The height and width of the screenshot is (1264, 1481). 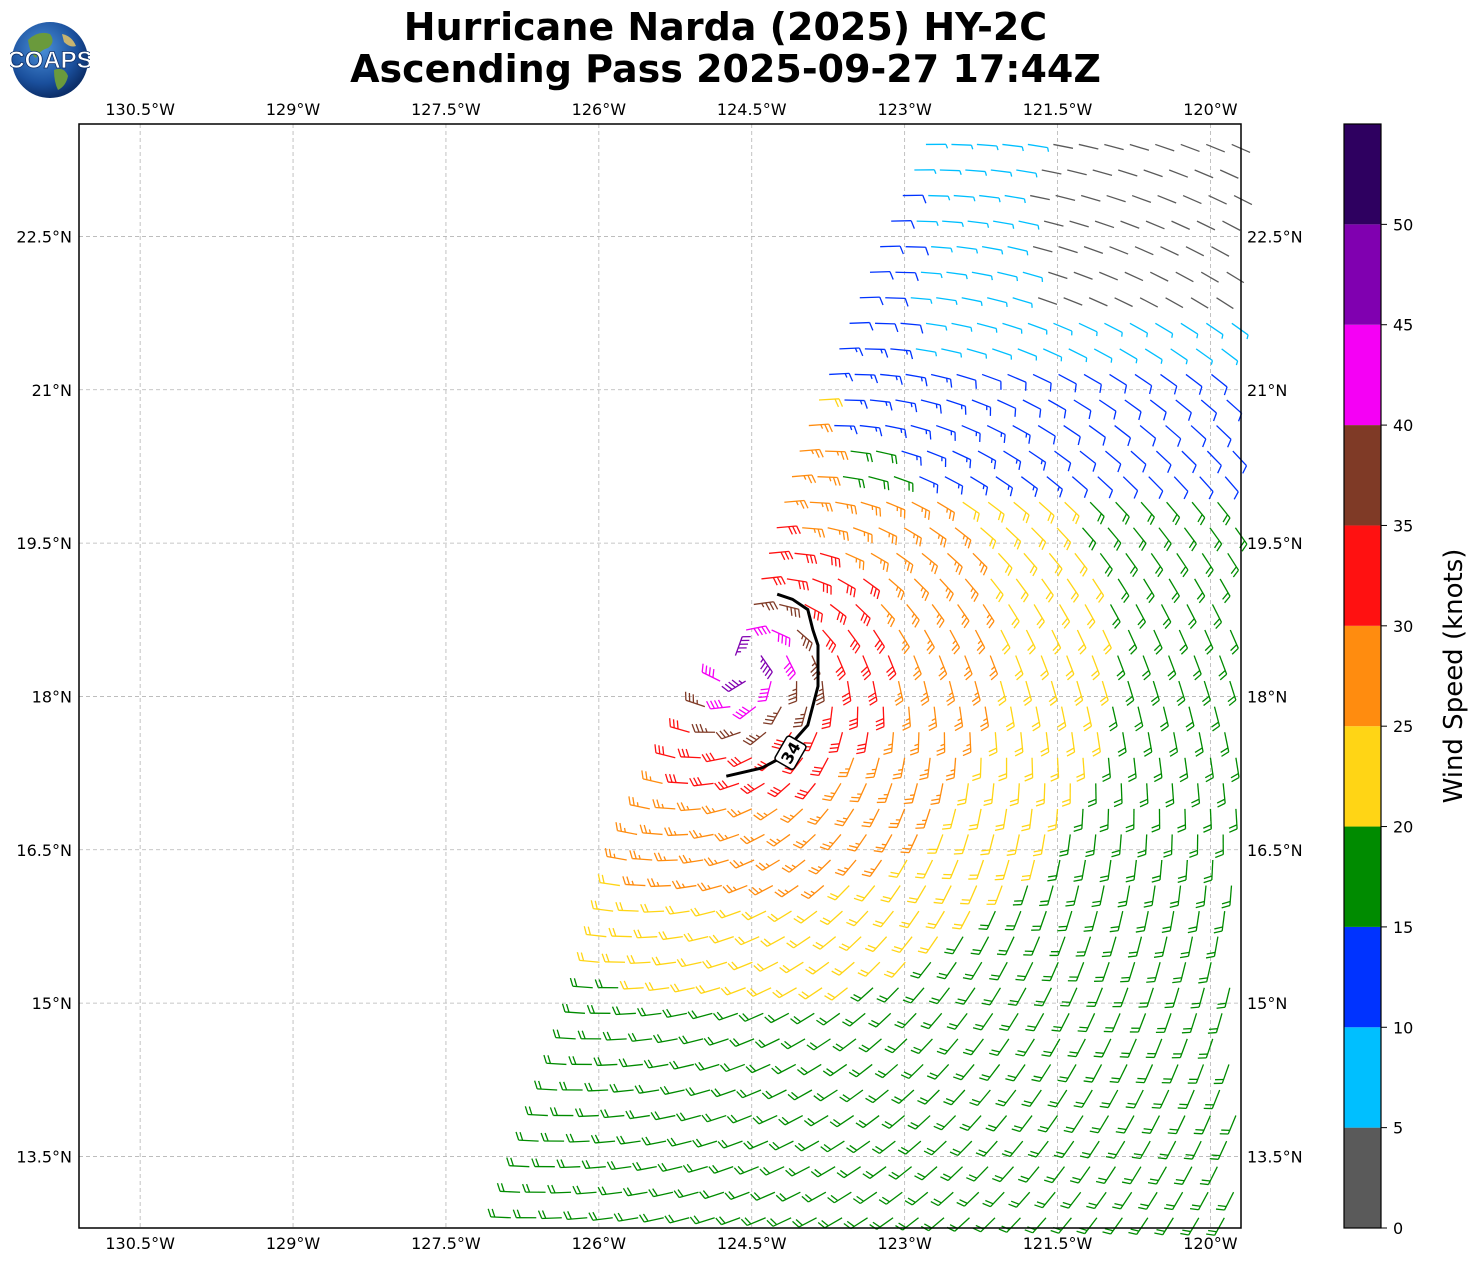 I want to click on colorbar-frame, so click(x=1362, y=676).